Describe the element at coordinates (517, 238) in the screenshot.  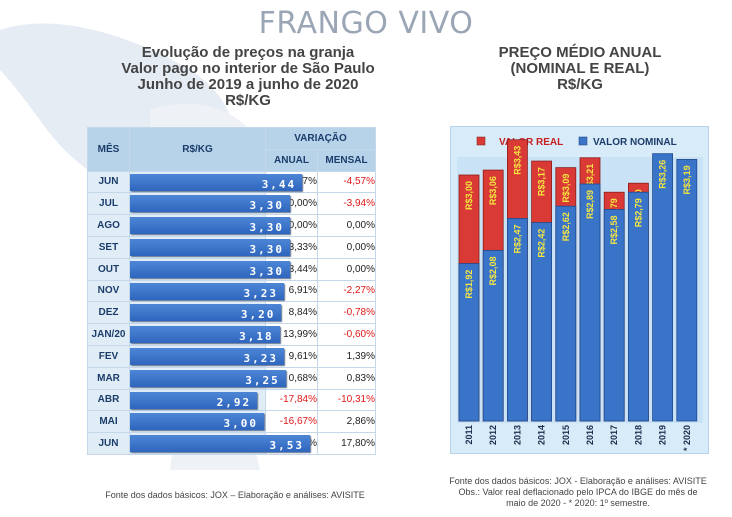
I see `bar-nominal-label: R$2,47` at that location.